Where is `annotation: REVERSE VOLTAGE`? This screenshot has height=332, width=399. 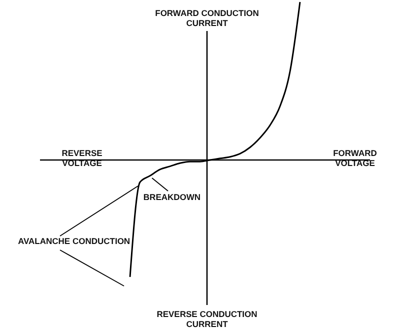 annotation: REVERSE VOLTAGE is located at coordinates (82, 158).